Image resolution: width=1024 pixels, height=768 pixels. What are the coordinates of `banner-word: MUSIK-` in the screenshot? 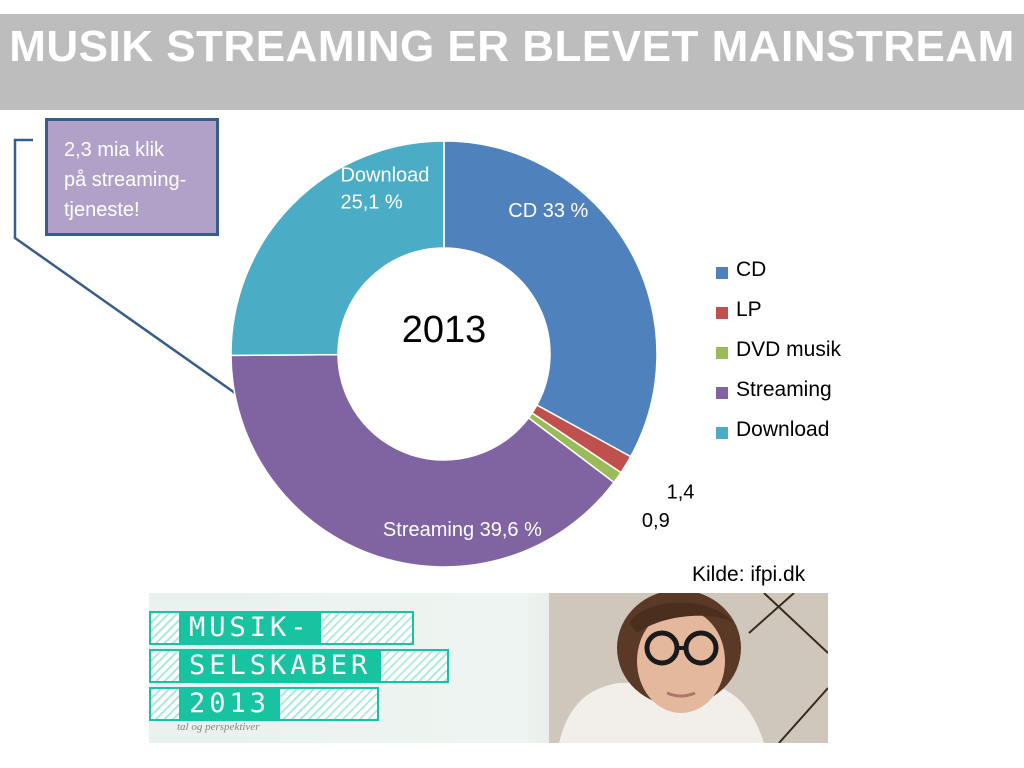 It's located at (250, 628).